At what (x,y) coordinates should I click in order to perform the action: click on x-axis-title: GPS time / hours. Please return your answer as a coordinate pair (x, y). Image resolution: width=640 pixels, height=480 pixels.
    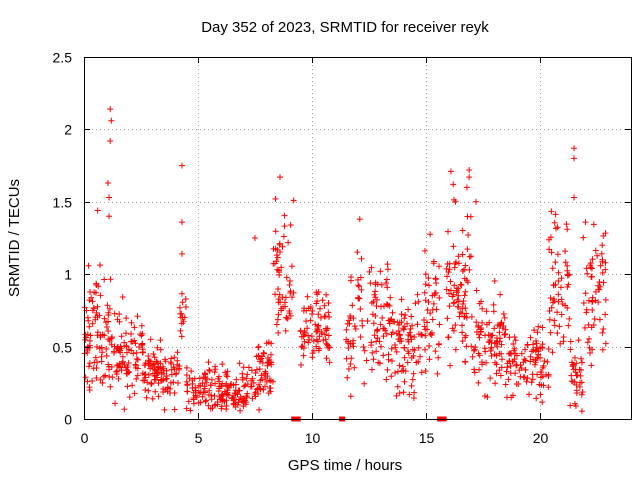
    Looking at the image, I should click on (345, 465).